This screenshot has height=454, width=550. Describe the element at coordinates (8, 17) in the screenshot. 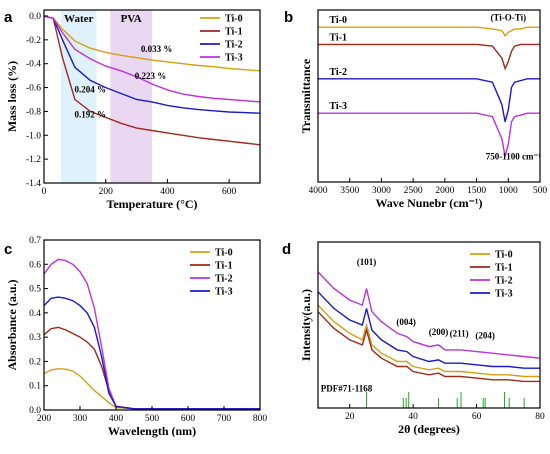

I see `panel-letter: a` at that location.